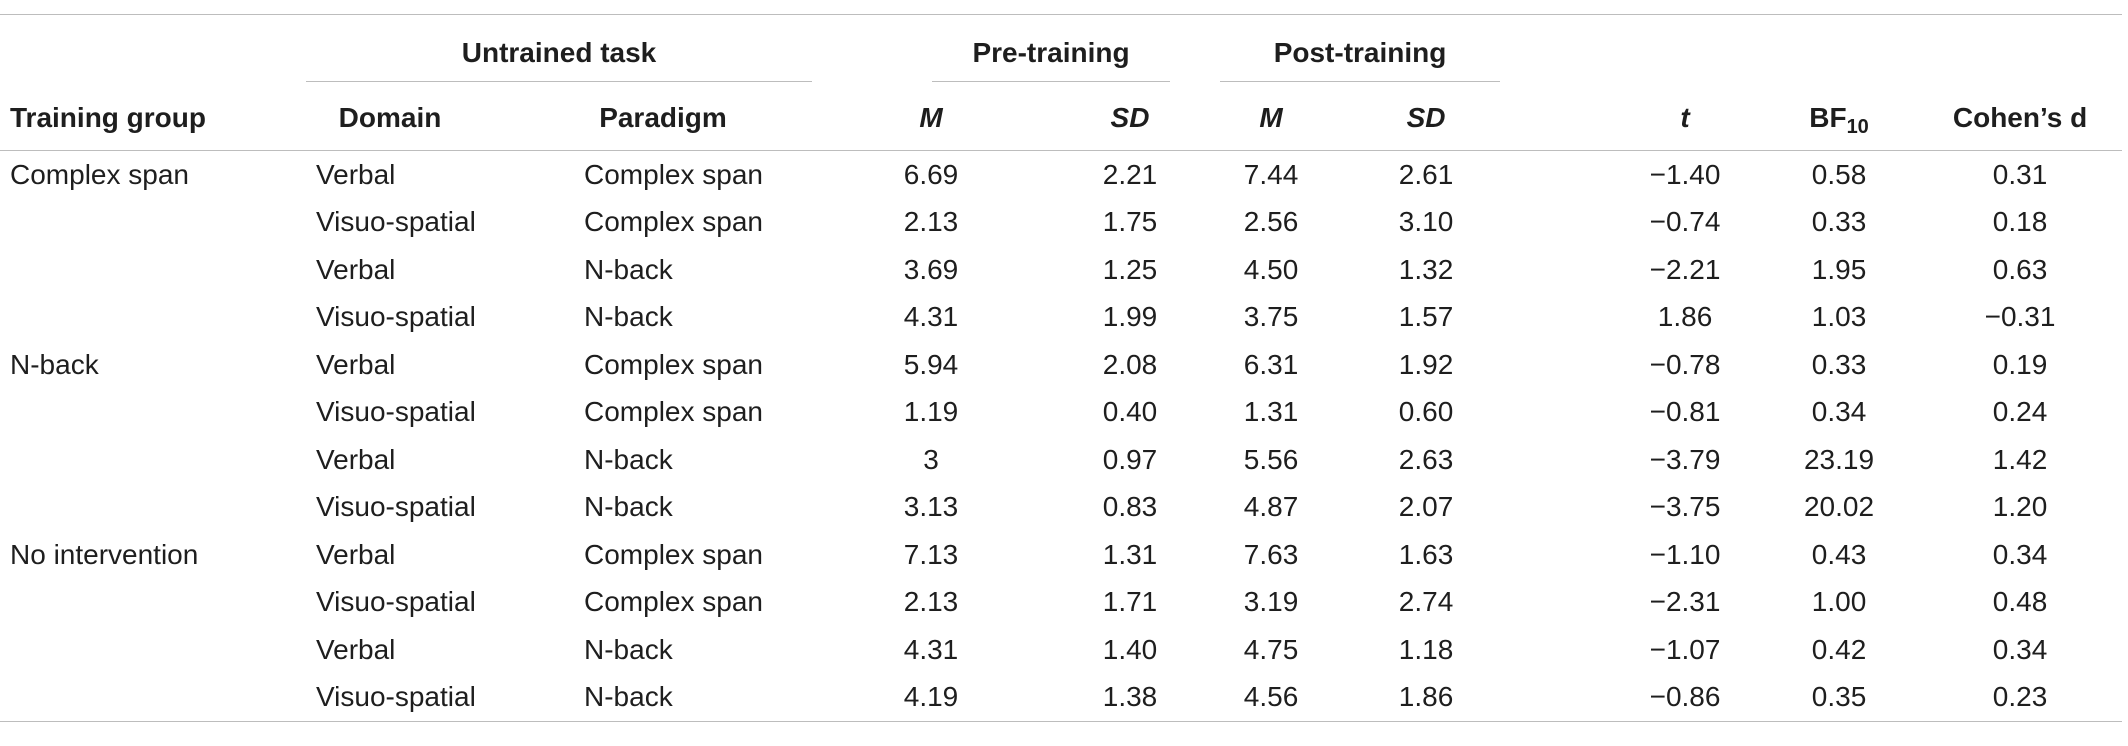  Describe the element at coordinates (1685, 317) in the screenshot. I see `cell-t: 1.86` at that location.